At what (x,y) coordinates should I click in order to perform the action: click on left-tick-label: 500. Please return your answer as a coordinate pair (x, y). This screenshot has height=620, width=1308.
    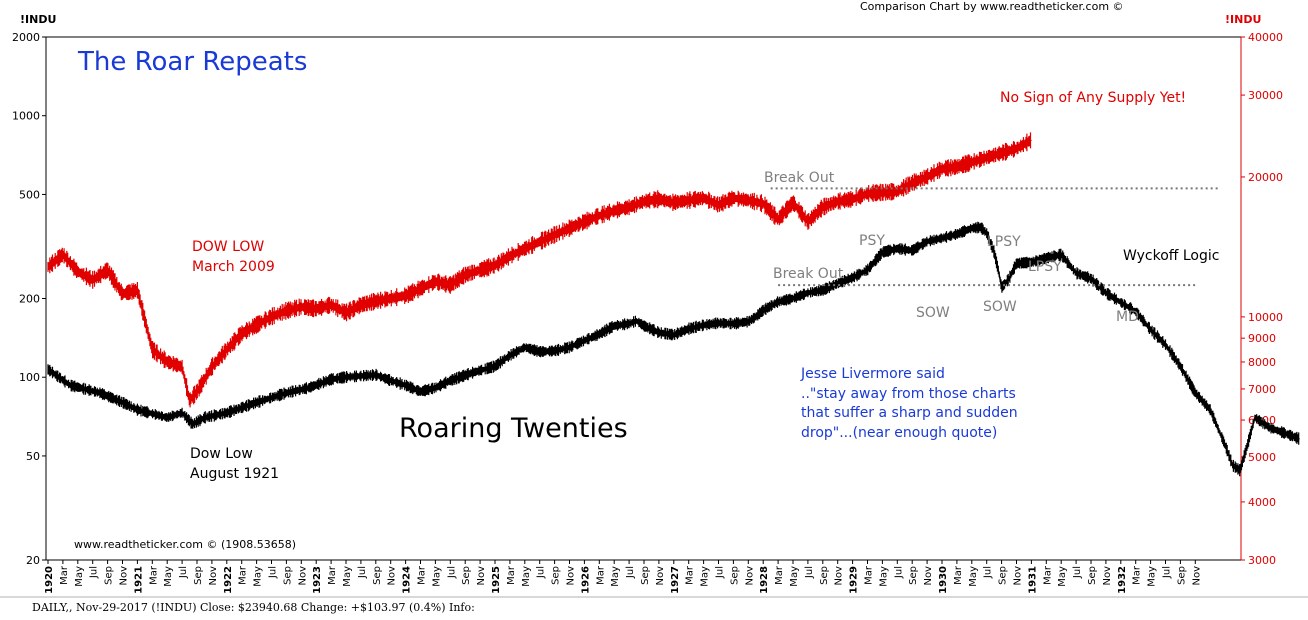
    Looking at the image, I should click on (29, 194).